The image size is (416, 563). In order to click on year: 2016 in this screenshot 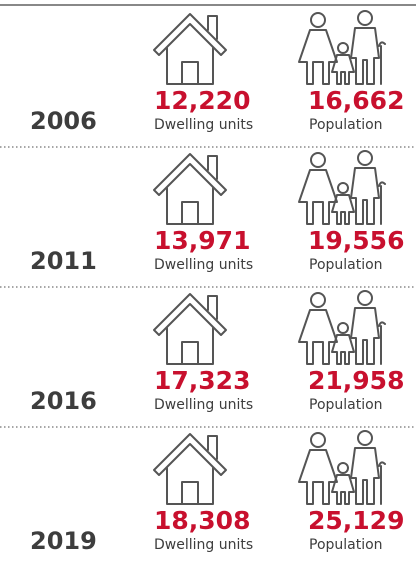, I will do `click(63, 401)`.